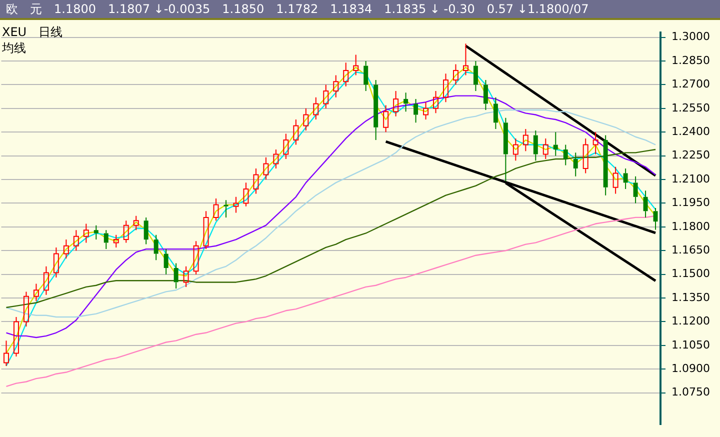  What do you see at coordinates (691, 60) in the screenshot?
I see `y-tick-label: 1.2850` at bounding box center [691, 60].